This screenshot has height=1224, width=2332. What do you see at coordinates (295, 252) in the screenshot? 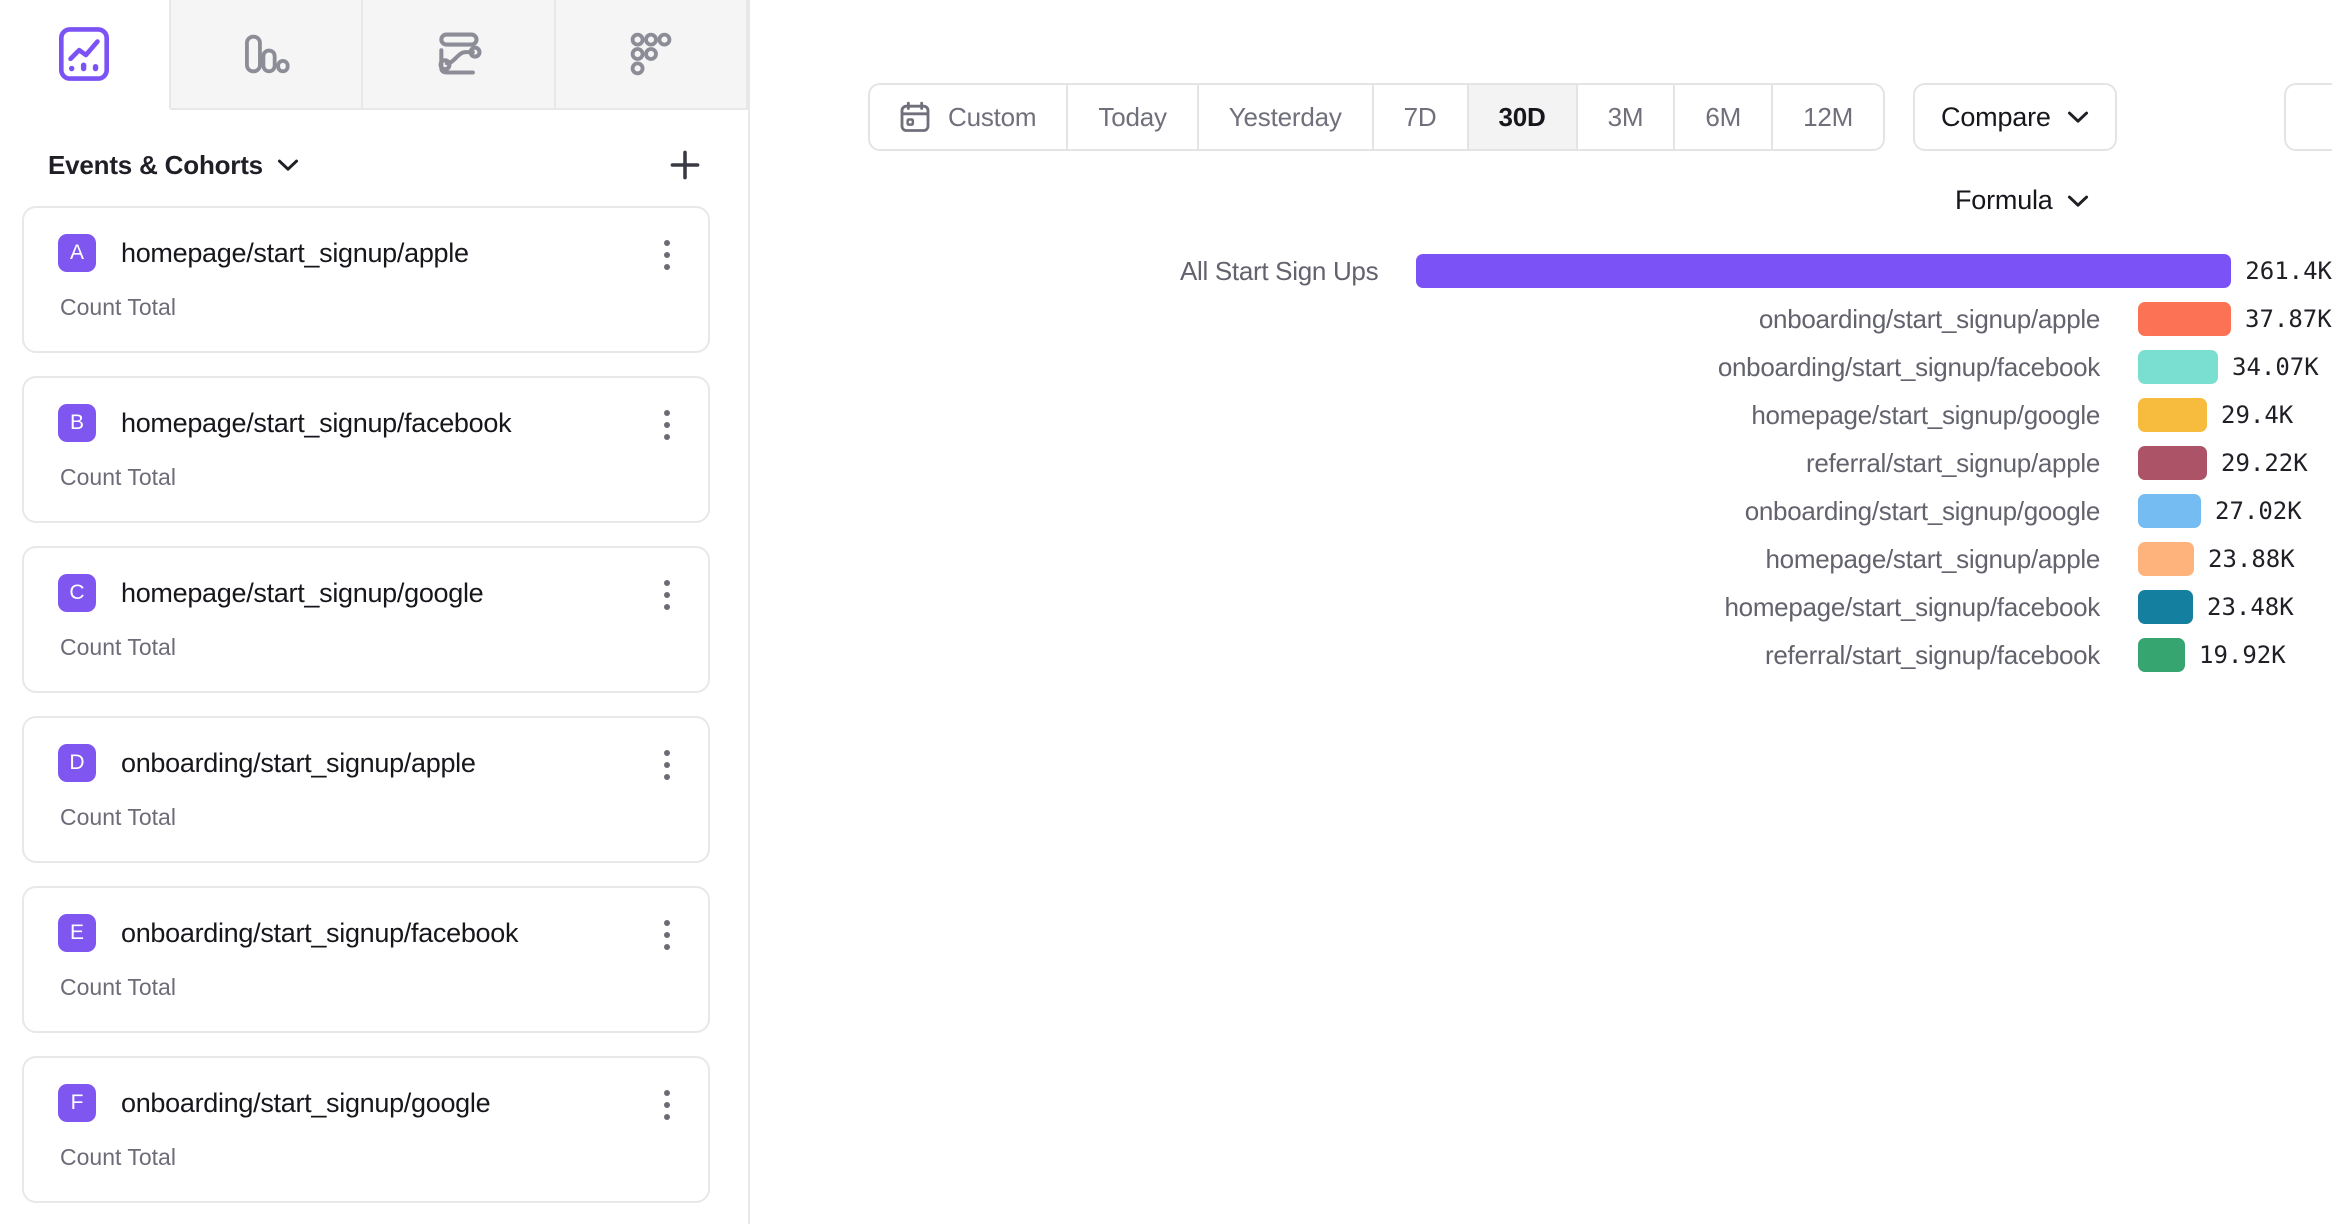
I see `event-name: homepage/start_signup/apple` at bounding box center [295, 252].